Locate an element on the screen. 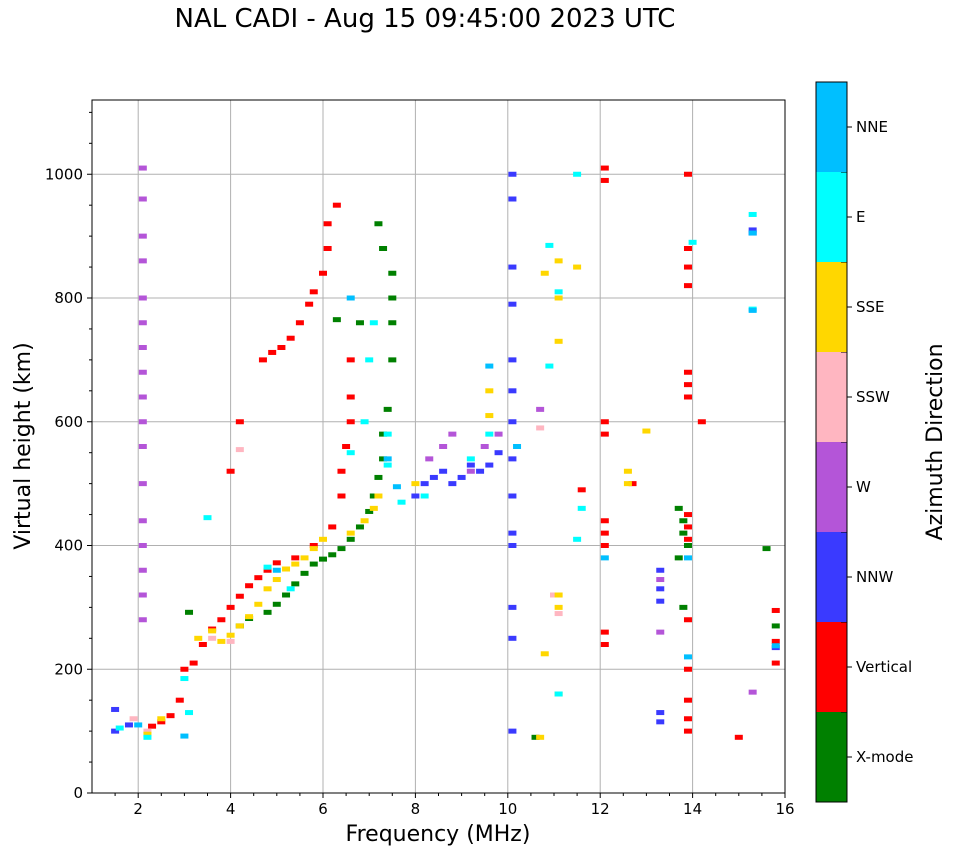 The image size is (958, 857). colorbar-tick-label: SSE is located at coordinates (870, 307).